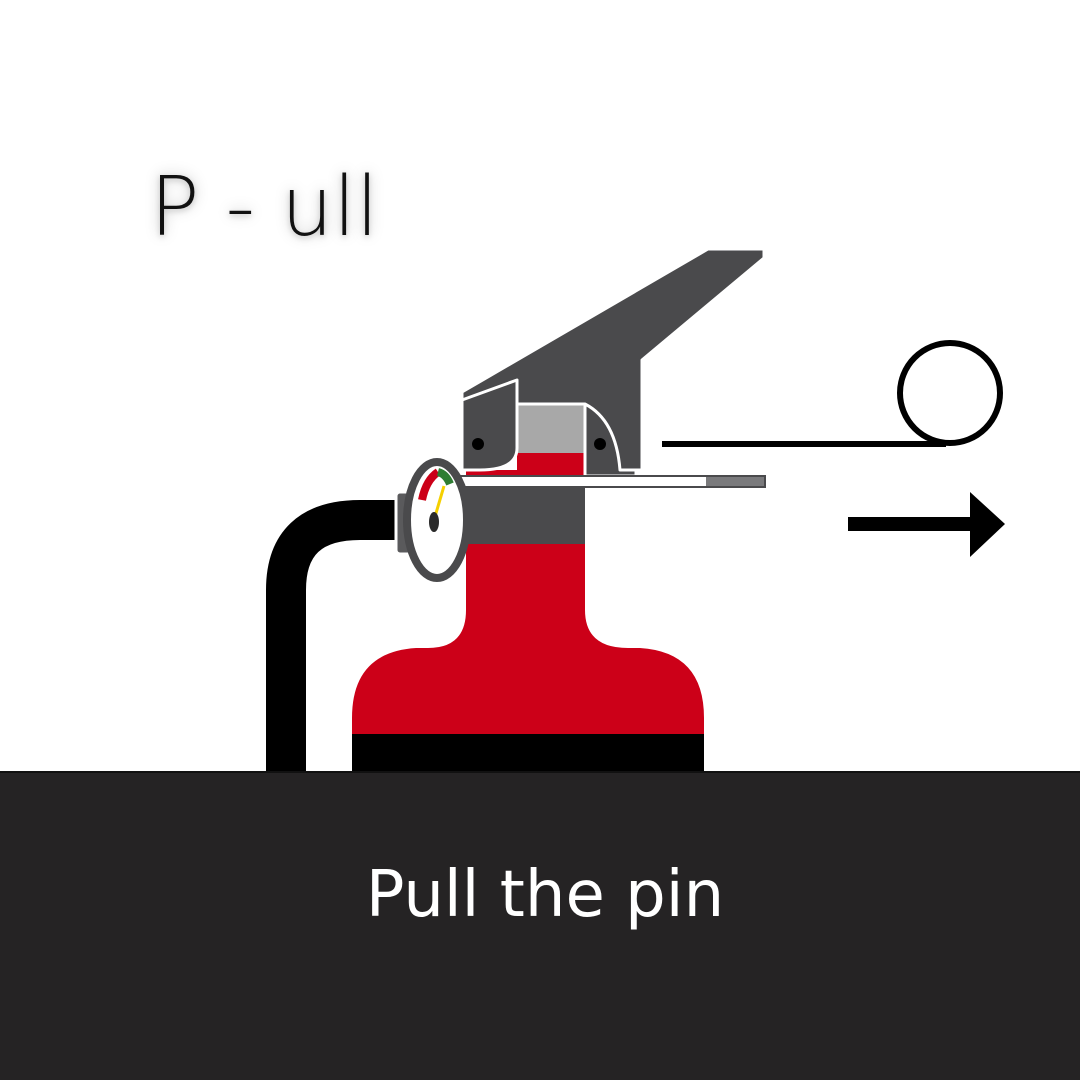 The height and width of the screenshot is (1080, 1080). I want to click on pull-pin-ring-icon, so click(950, 393).